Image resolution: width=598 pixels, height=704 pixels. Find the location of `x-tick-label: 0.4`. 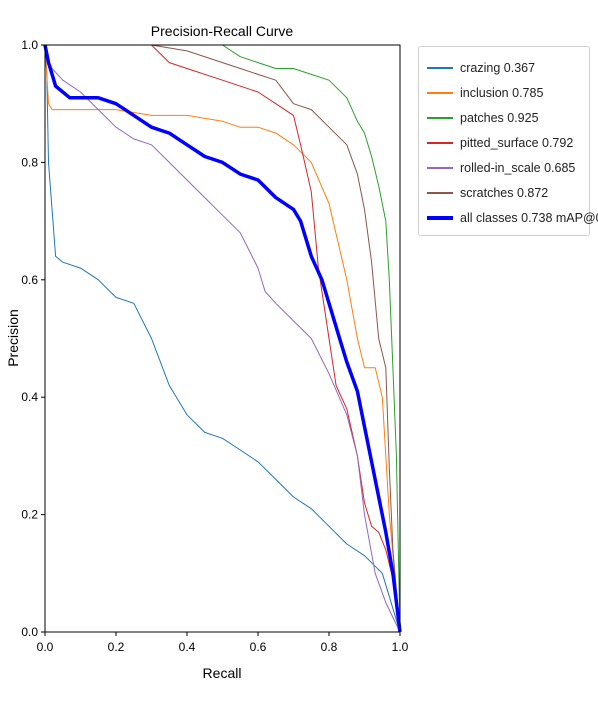

x-tick-label: 0.4 is located at coordinates (187, 647).